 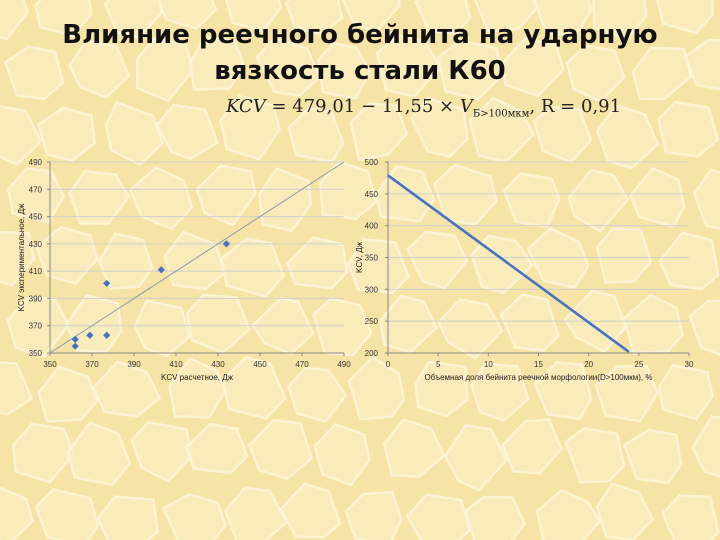 I want to click on series-line, so click(x=508, y=263).